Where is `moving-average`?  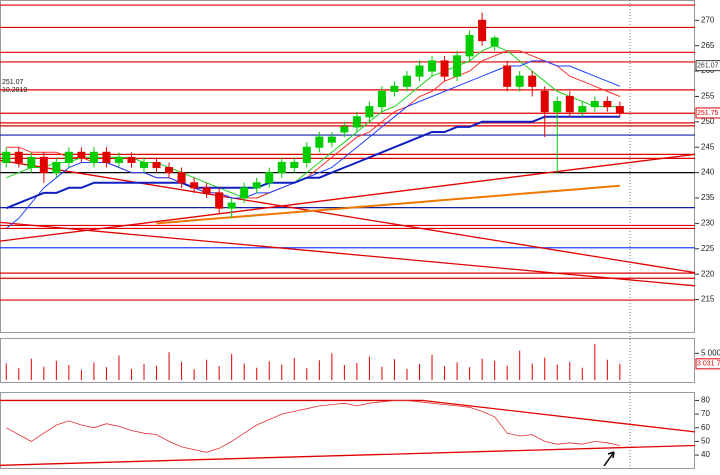 moving-average is located at coordinates (388, 204).